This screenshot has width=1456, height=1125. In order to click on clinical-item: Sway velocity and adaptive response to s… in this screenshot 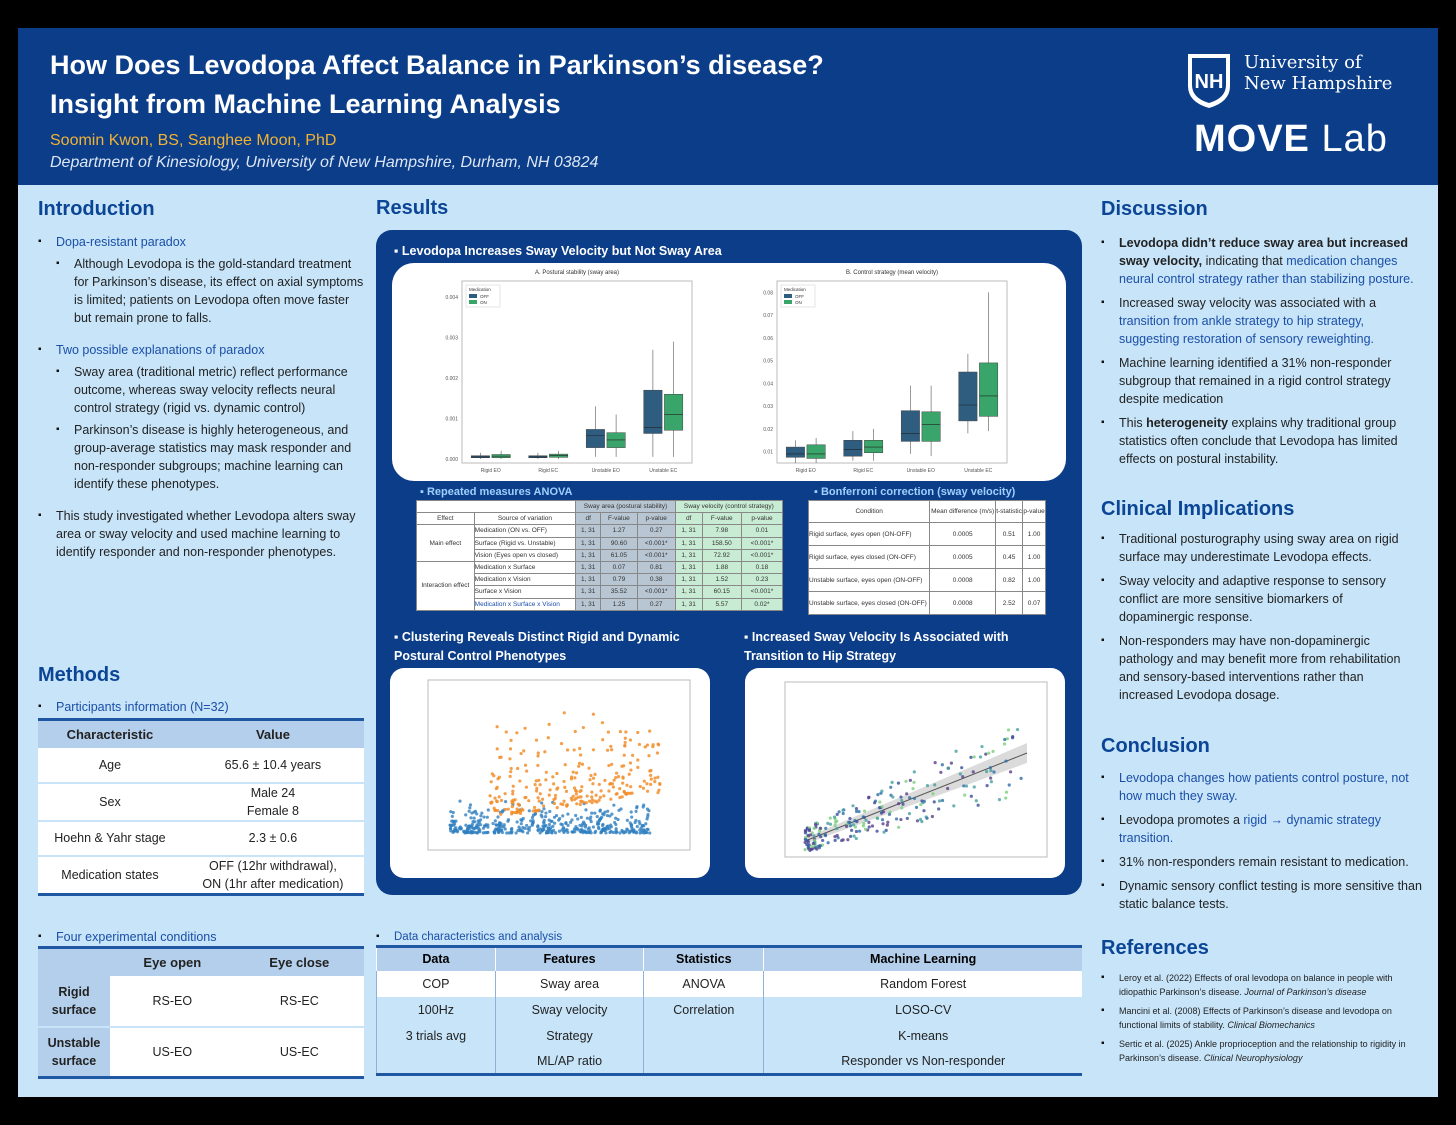, I will do `click(1261, 599)`.